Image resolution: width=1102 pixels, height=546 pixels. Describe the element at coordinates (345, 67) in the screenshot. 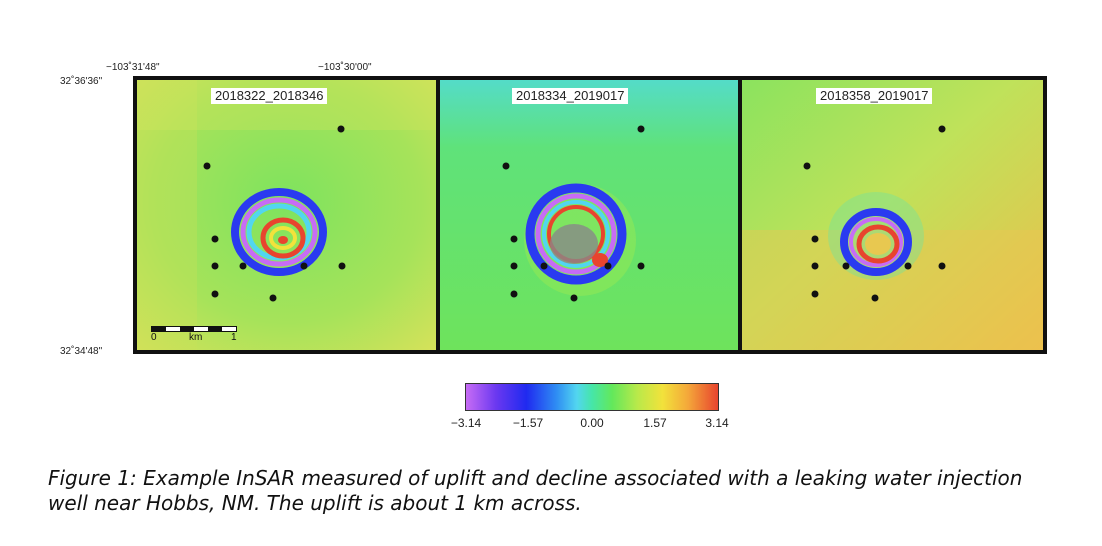

I see `longitude-label-middle: −103˚30'00"` at that location.